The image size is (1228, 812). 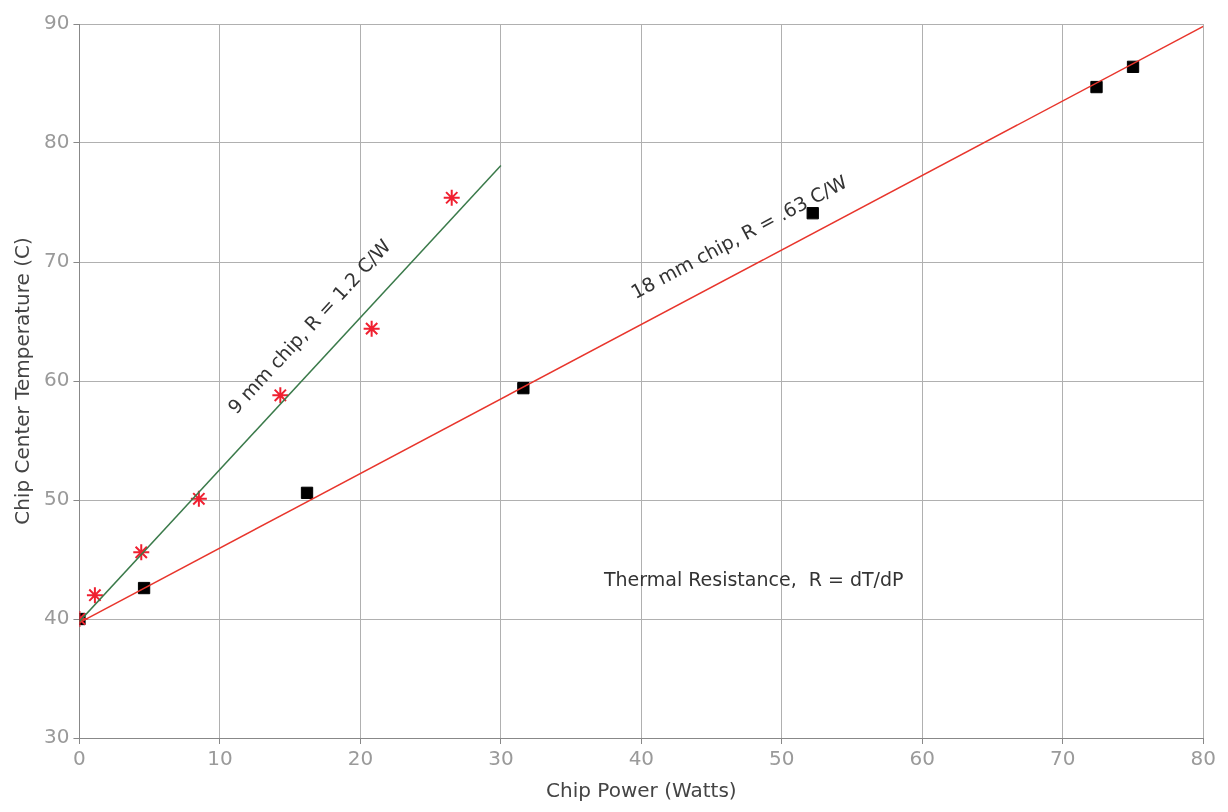 I want to click on y-tick-label: 90, so click(x=57, y=22).